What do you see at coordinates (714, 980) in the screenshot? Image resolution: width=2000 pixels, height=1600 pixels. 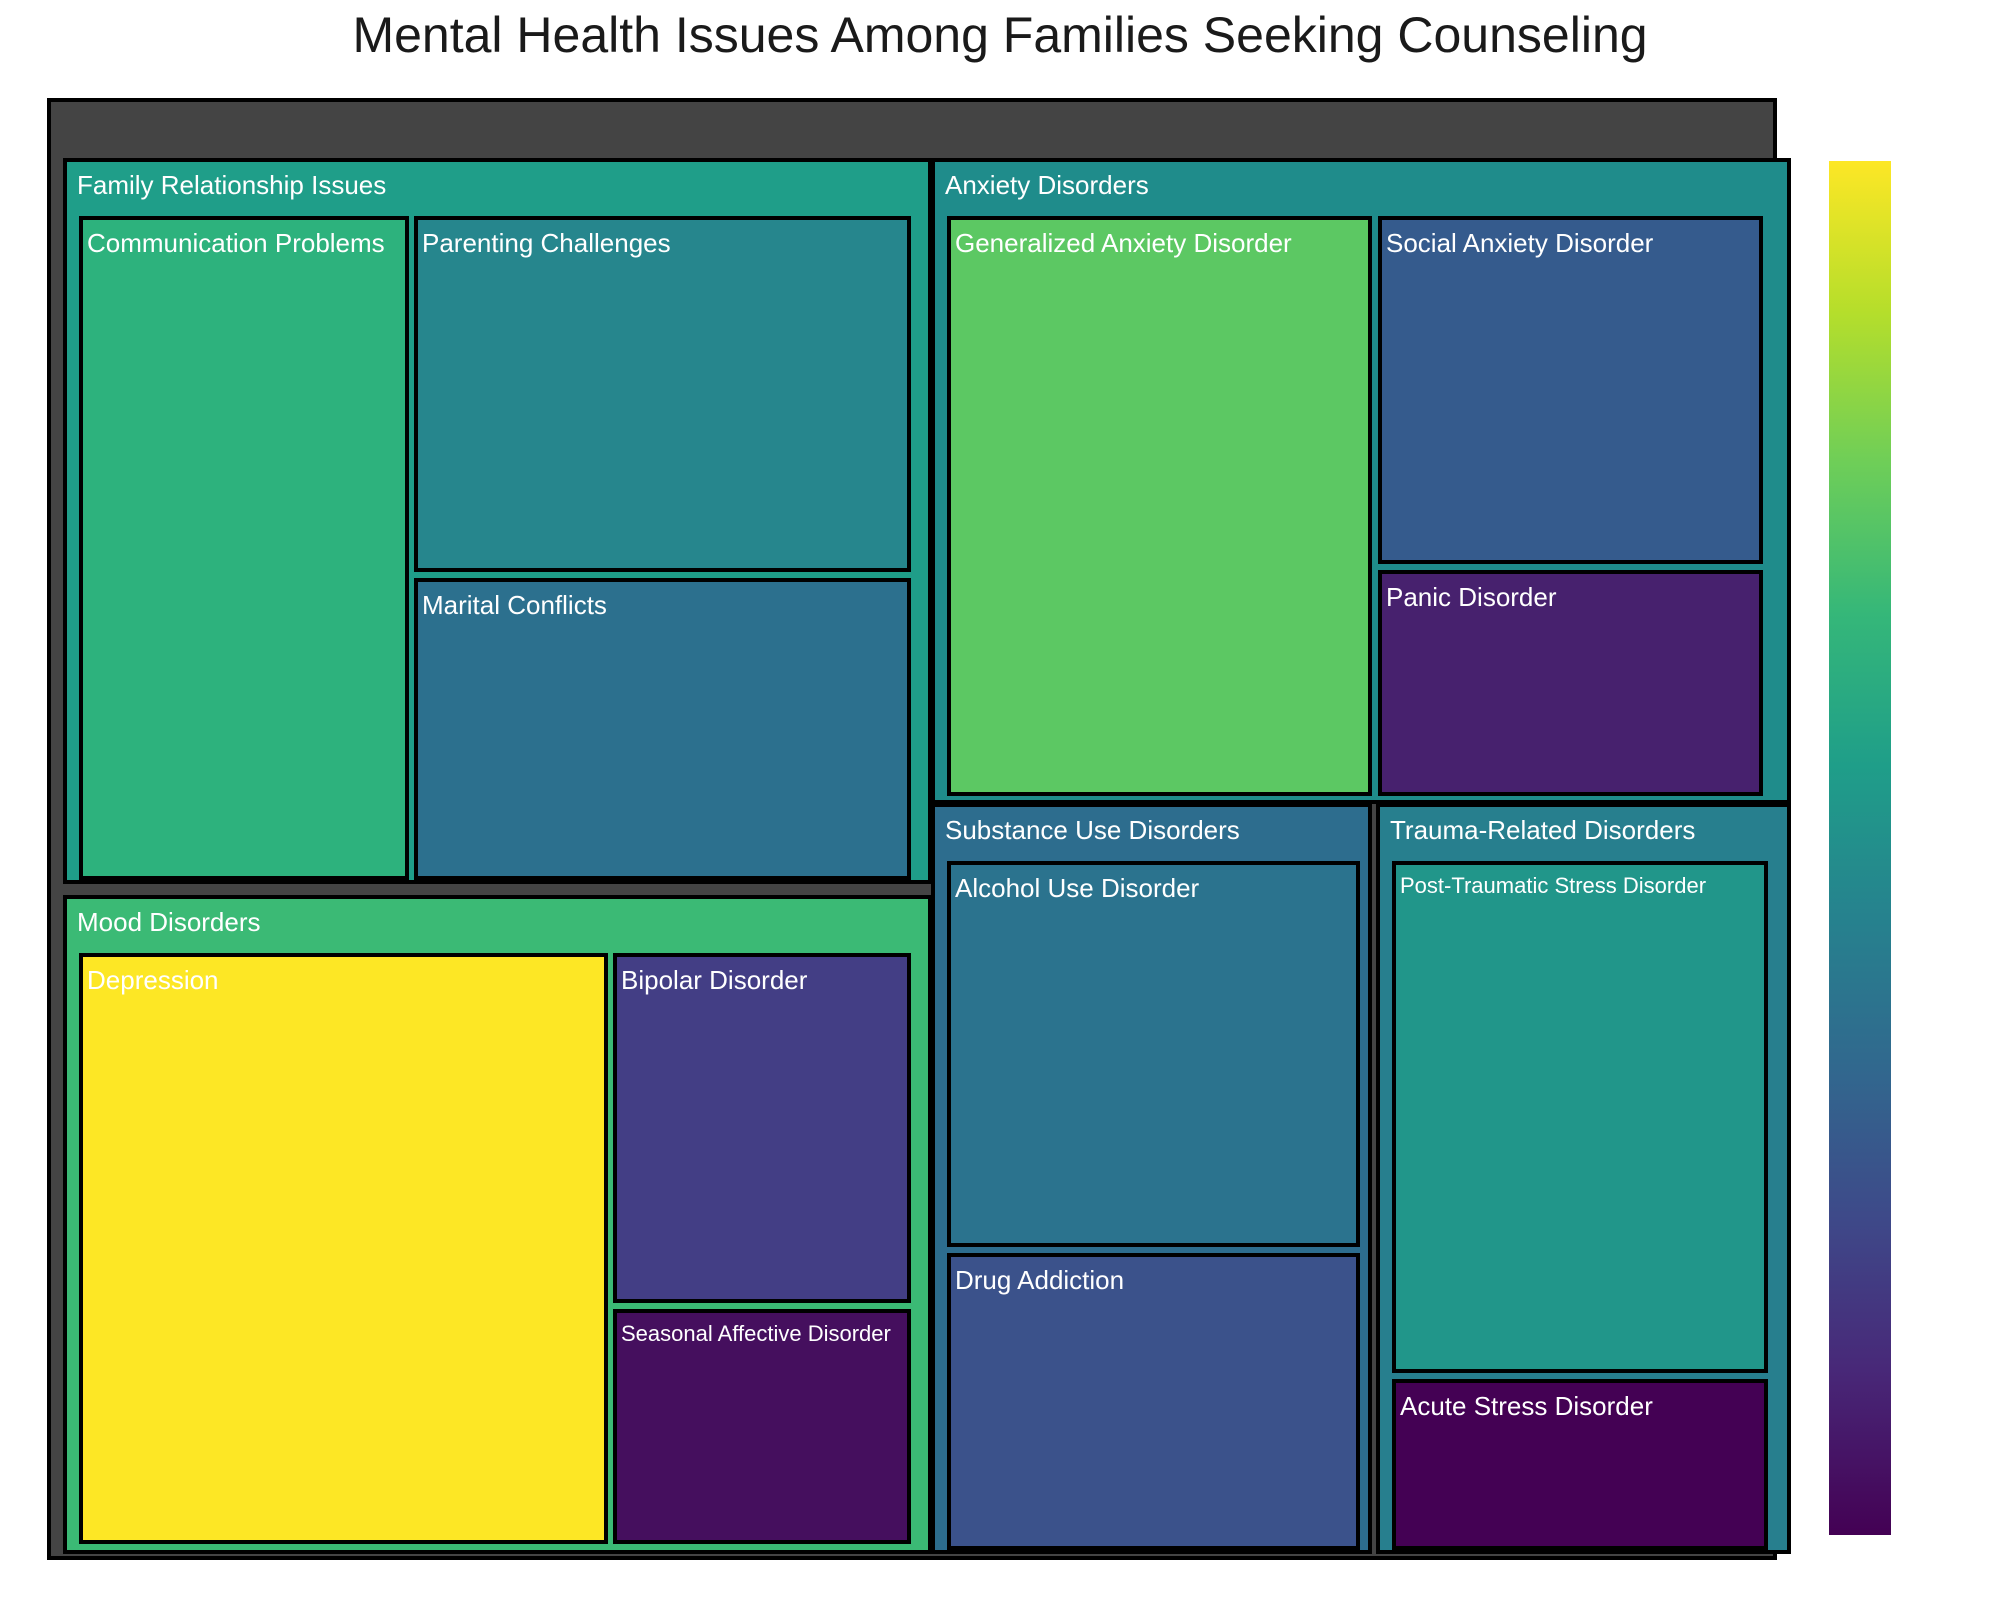 I see `tile-label: Bipolar Disorder` at bounding box center [714, 980].